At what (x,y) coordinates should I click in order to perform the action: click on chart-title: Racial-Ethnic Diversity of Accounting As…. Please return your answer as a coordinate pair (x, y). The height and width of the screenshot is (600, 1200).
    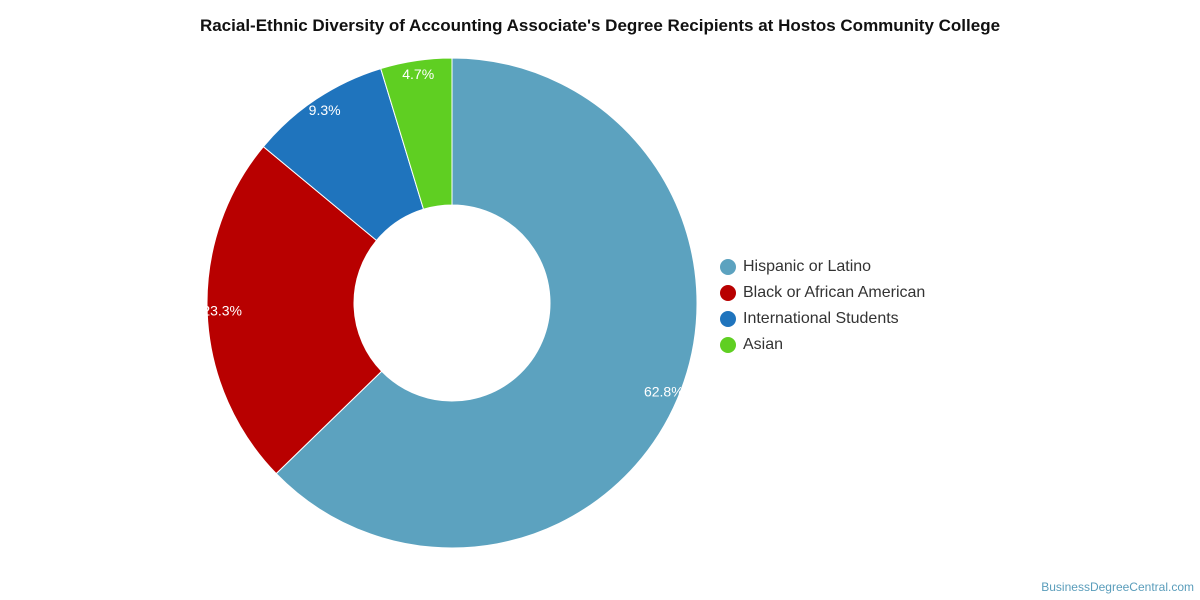
    Looking at the image, I should click on (600, 25).